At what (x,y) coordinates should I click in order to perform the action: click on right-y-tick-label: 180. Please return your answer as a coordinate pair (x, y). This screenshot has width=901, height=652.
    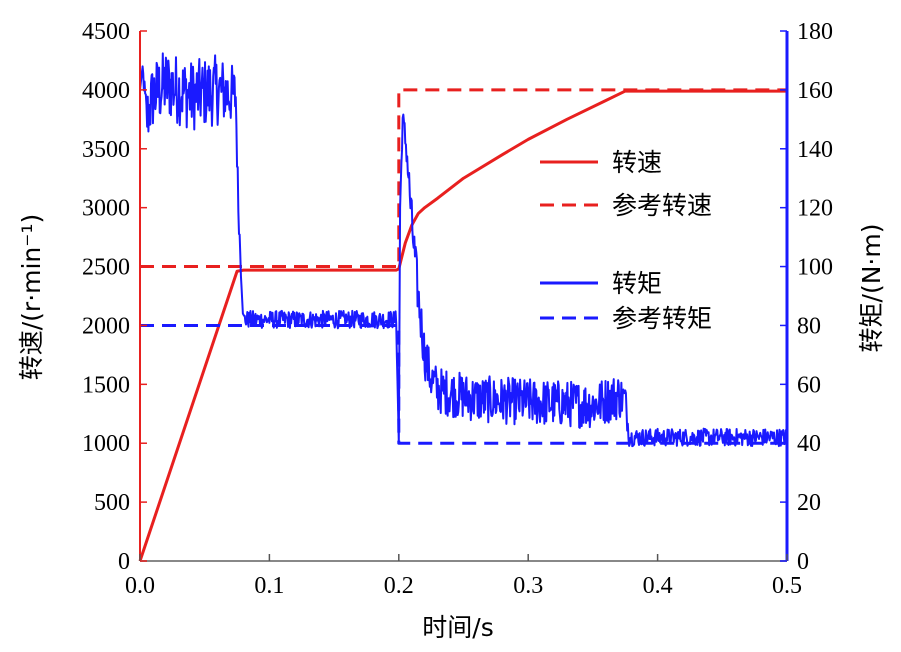
    Looking at the image, I should click on (815, 32).